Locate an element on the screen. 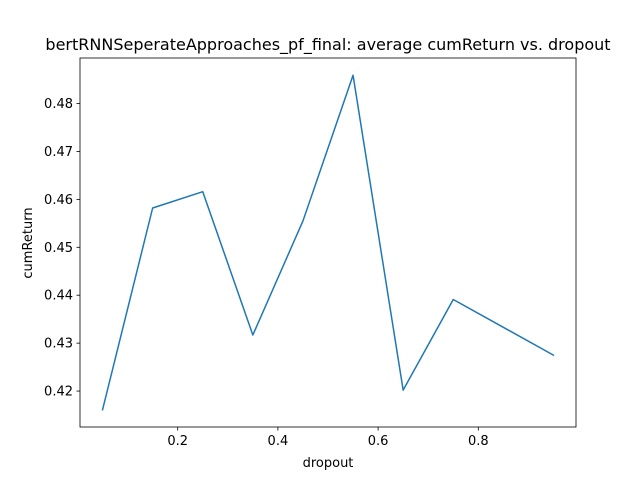  y-tick-label: 0.45 is located at coordinates (58, 248).